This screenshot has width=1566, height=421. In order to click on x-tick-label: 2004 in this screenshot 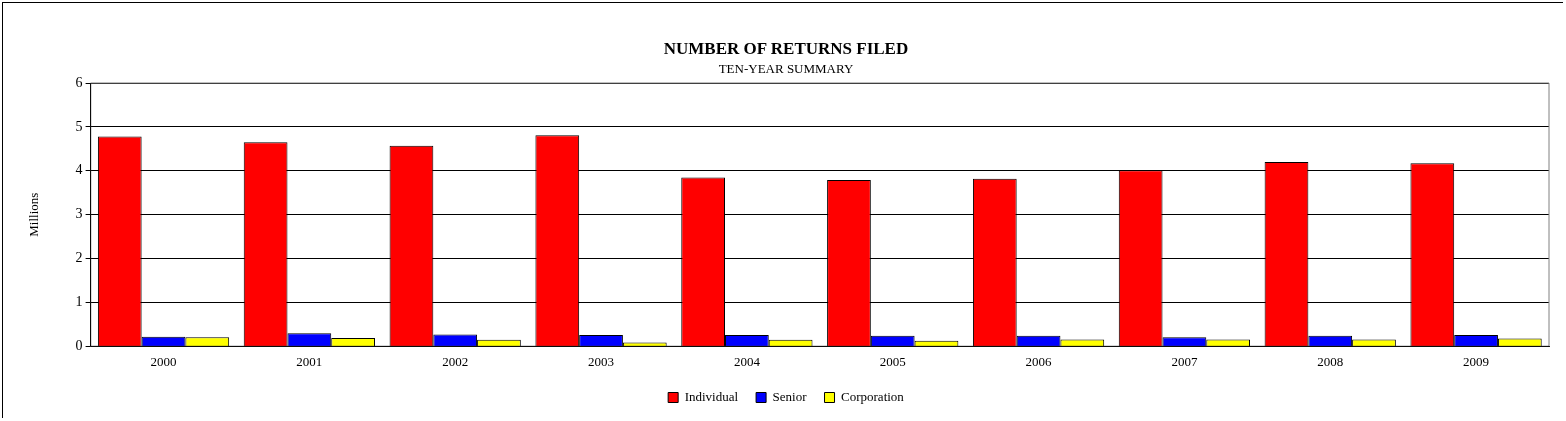, I will do `click(747, 361)`.